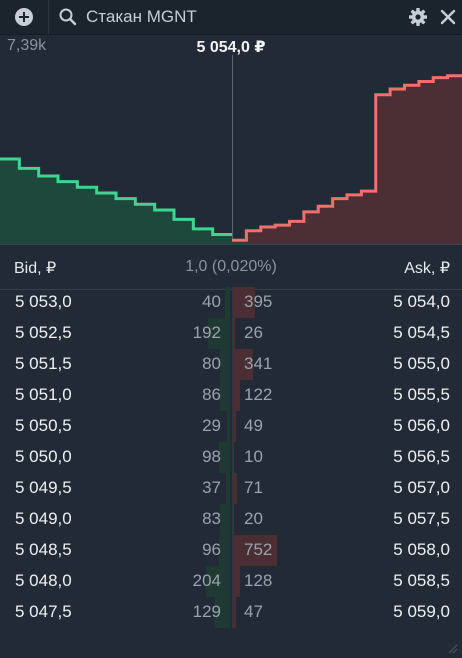  I want to click on ask-price: 5 058,5, so click(421, 580).